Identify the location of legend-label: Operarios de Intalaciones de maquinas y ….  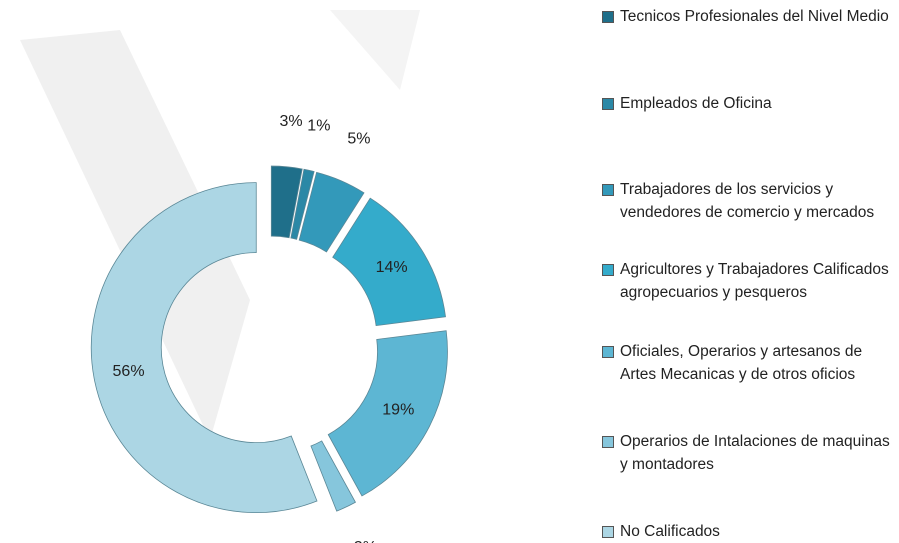
(755, 453).